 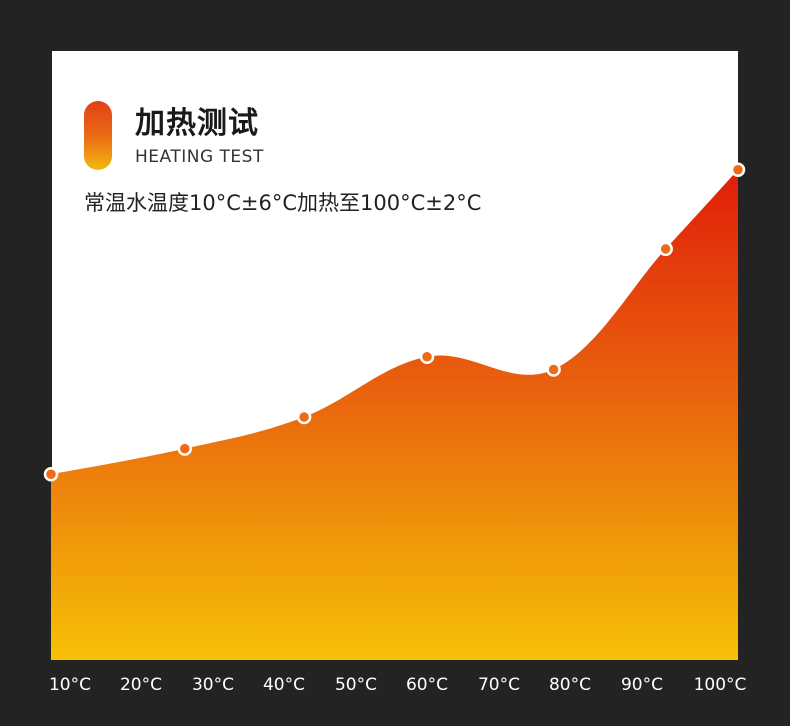 I want to click on x-tick-label: 40°C, so click(x=284, y=685).